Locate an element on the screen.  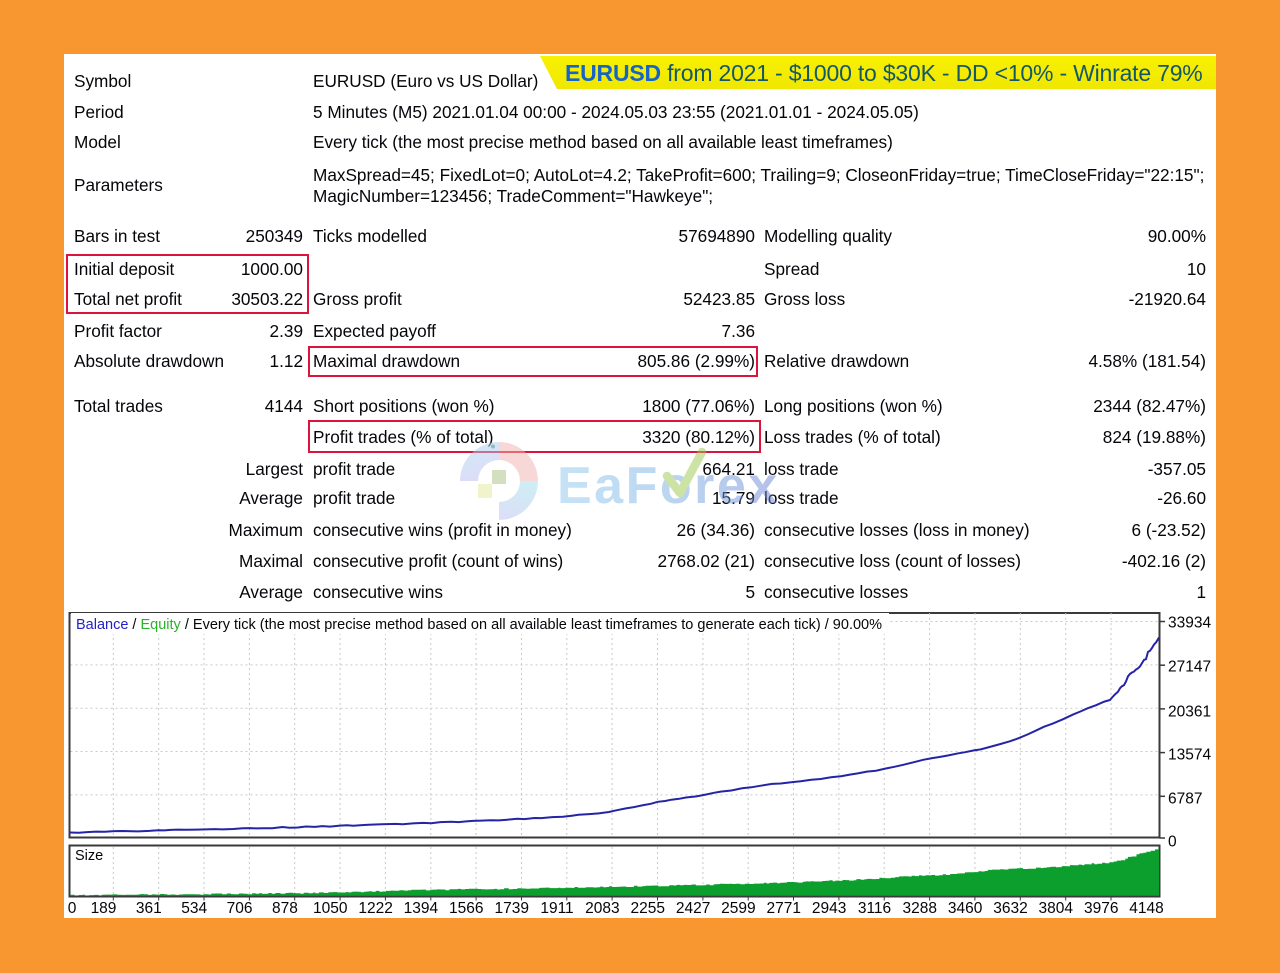
svg-text: 13574 is located at coordinates (1189, 755).